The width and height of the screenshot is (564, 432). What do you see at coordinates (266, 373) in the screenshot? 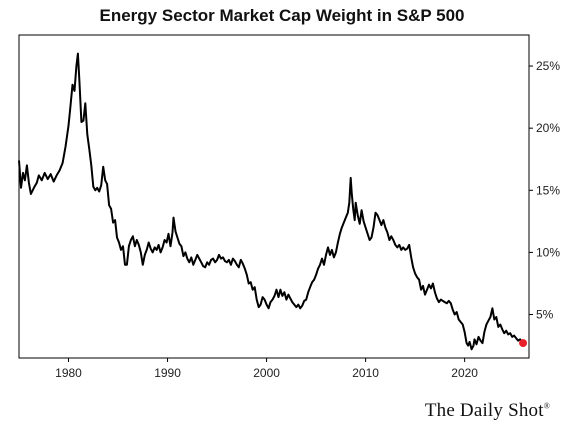
I see `x-tick-label: 2000` at bounding box center [266, 373].